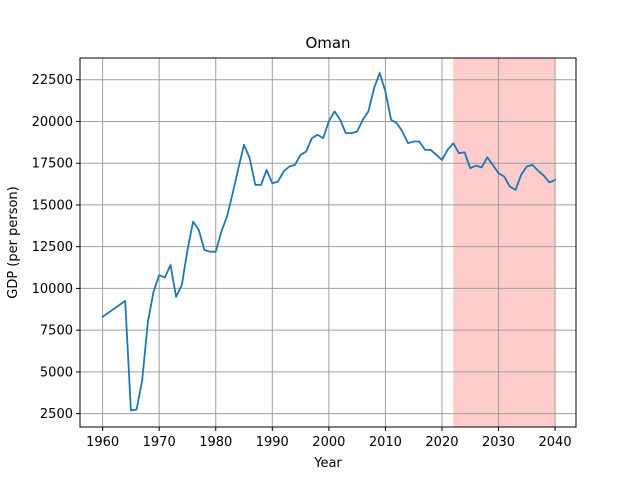  Describe the element at coordinates (328, 442) in the screenshot. I see `x-tick-label: 2000` at that location.